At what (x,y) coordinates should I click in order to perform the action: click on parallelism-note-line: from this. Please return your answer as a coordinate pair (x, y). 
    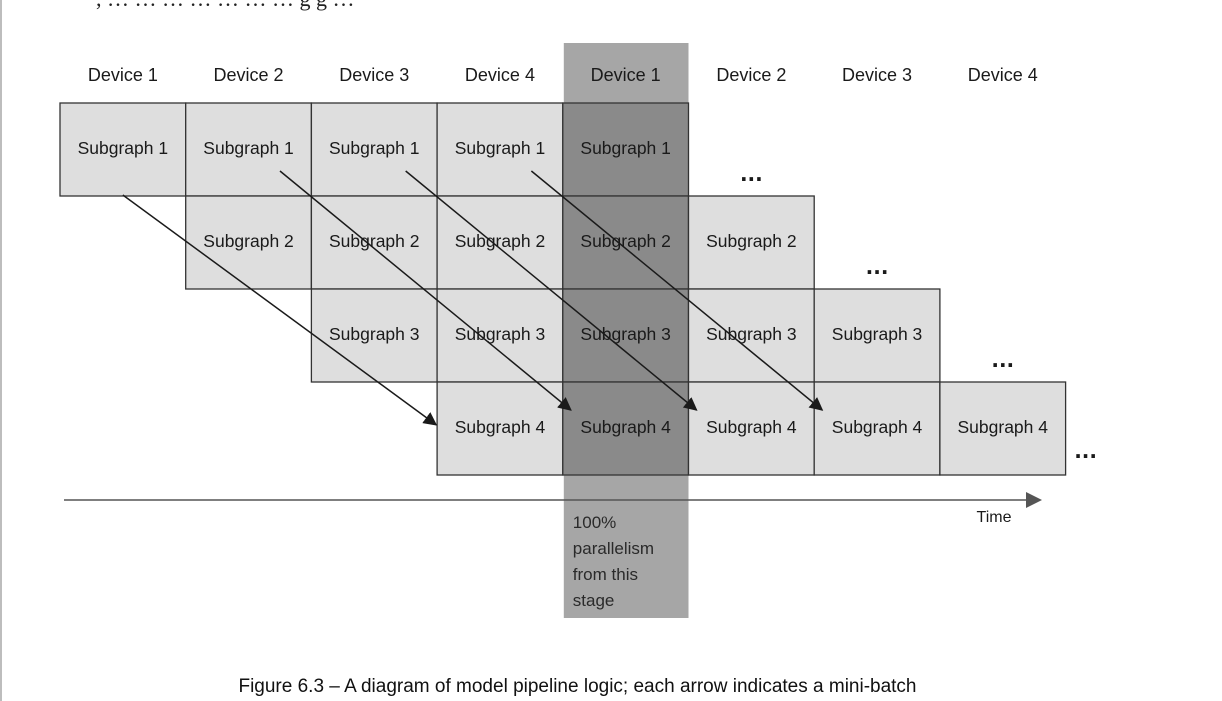
    Looking at the image, I should click on (605, 574).